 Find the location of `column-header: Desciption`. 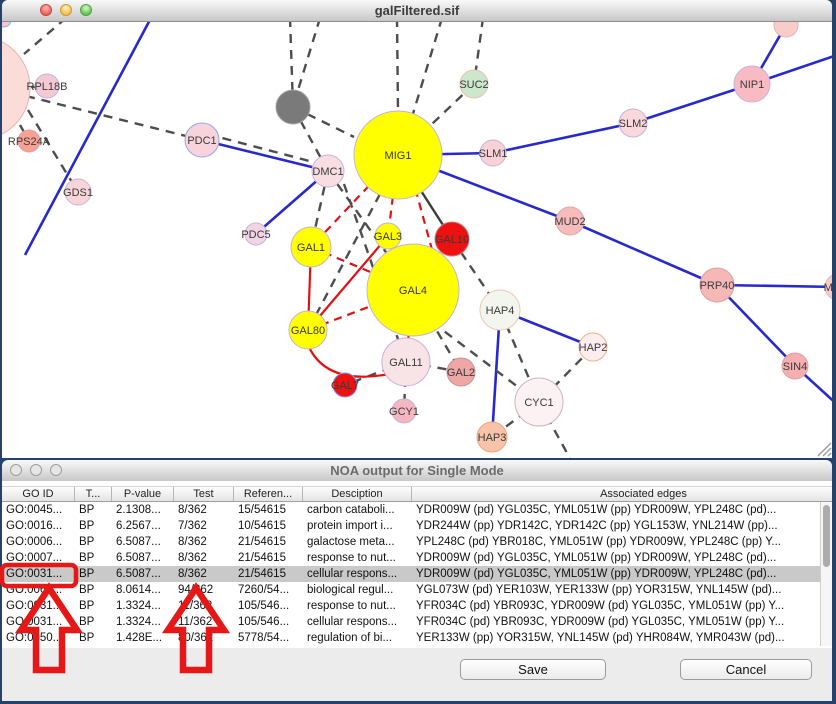

column-header: Desciption is located at coordinates (357, 494).